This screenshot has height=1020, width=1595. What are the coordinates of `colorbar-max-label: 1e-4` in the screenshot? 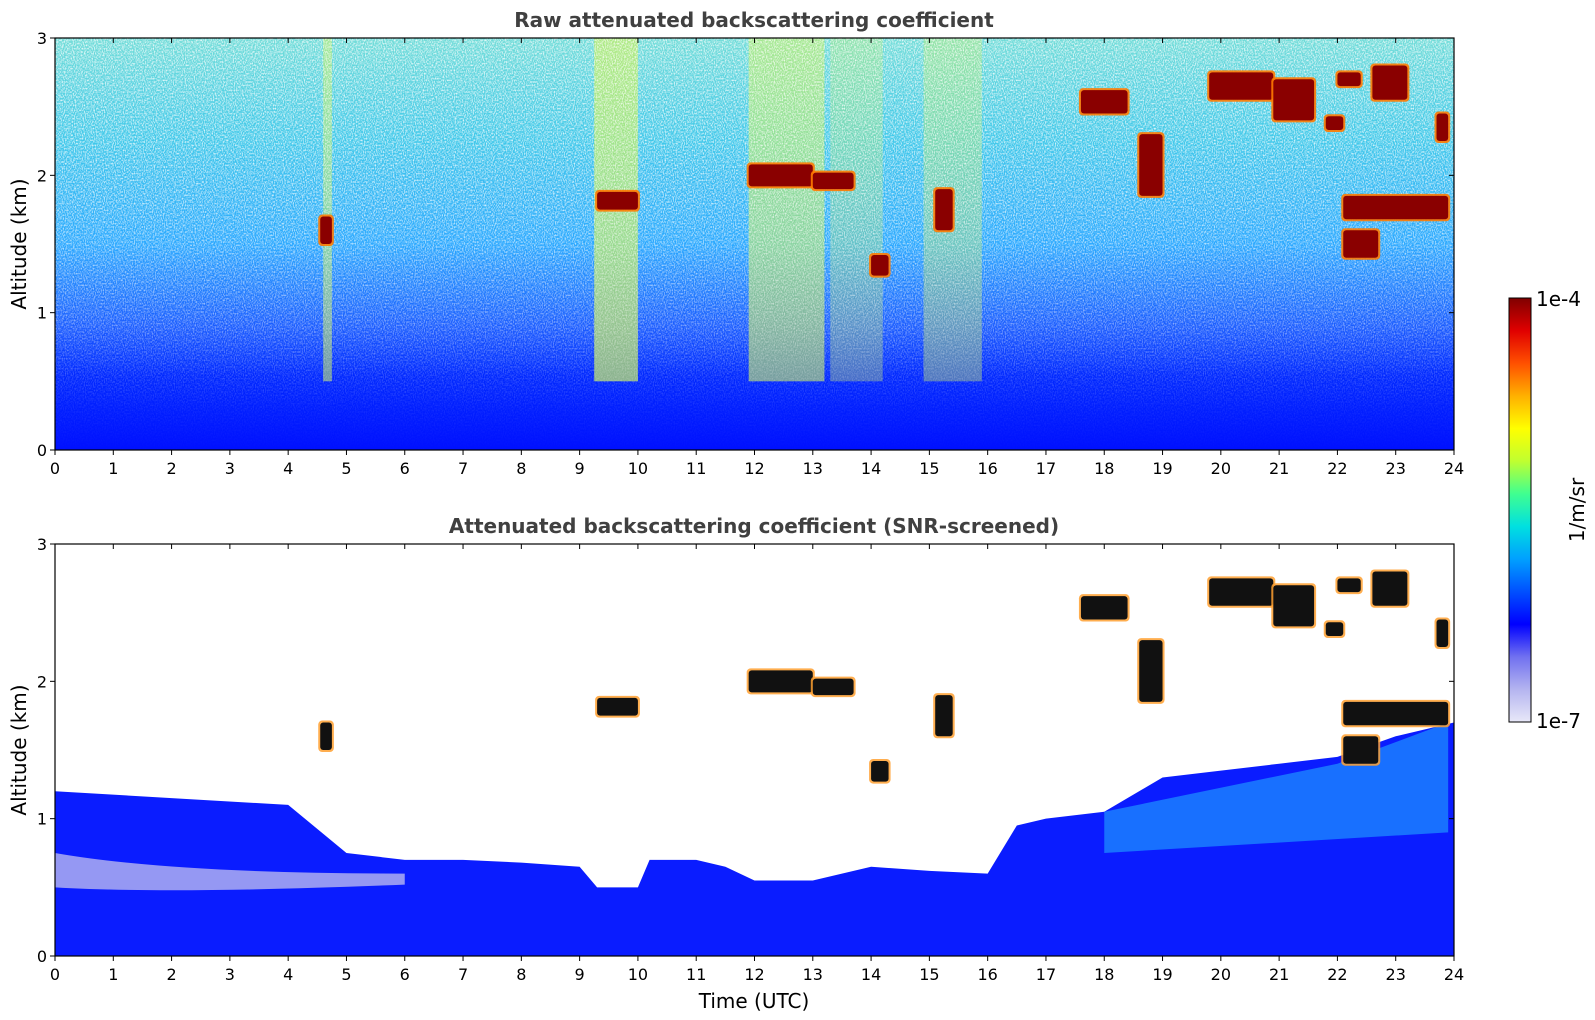 It's located at (1558, 299).